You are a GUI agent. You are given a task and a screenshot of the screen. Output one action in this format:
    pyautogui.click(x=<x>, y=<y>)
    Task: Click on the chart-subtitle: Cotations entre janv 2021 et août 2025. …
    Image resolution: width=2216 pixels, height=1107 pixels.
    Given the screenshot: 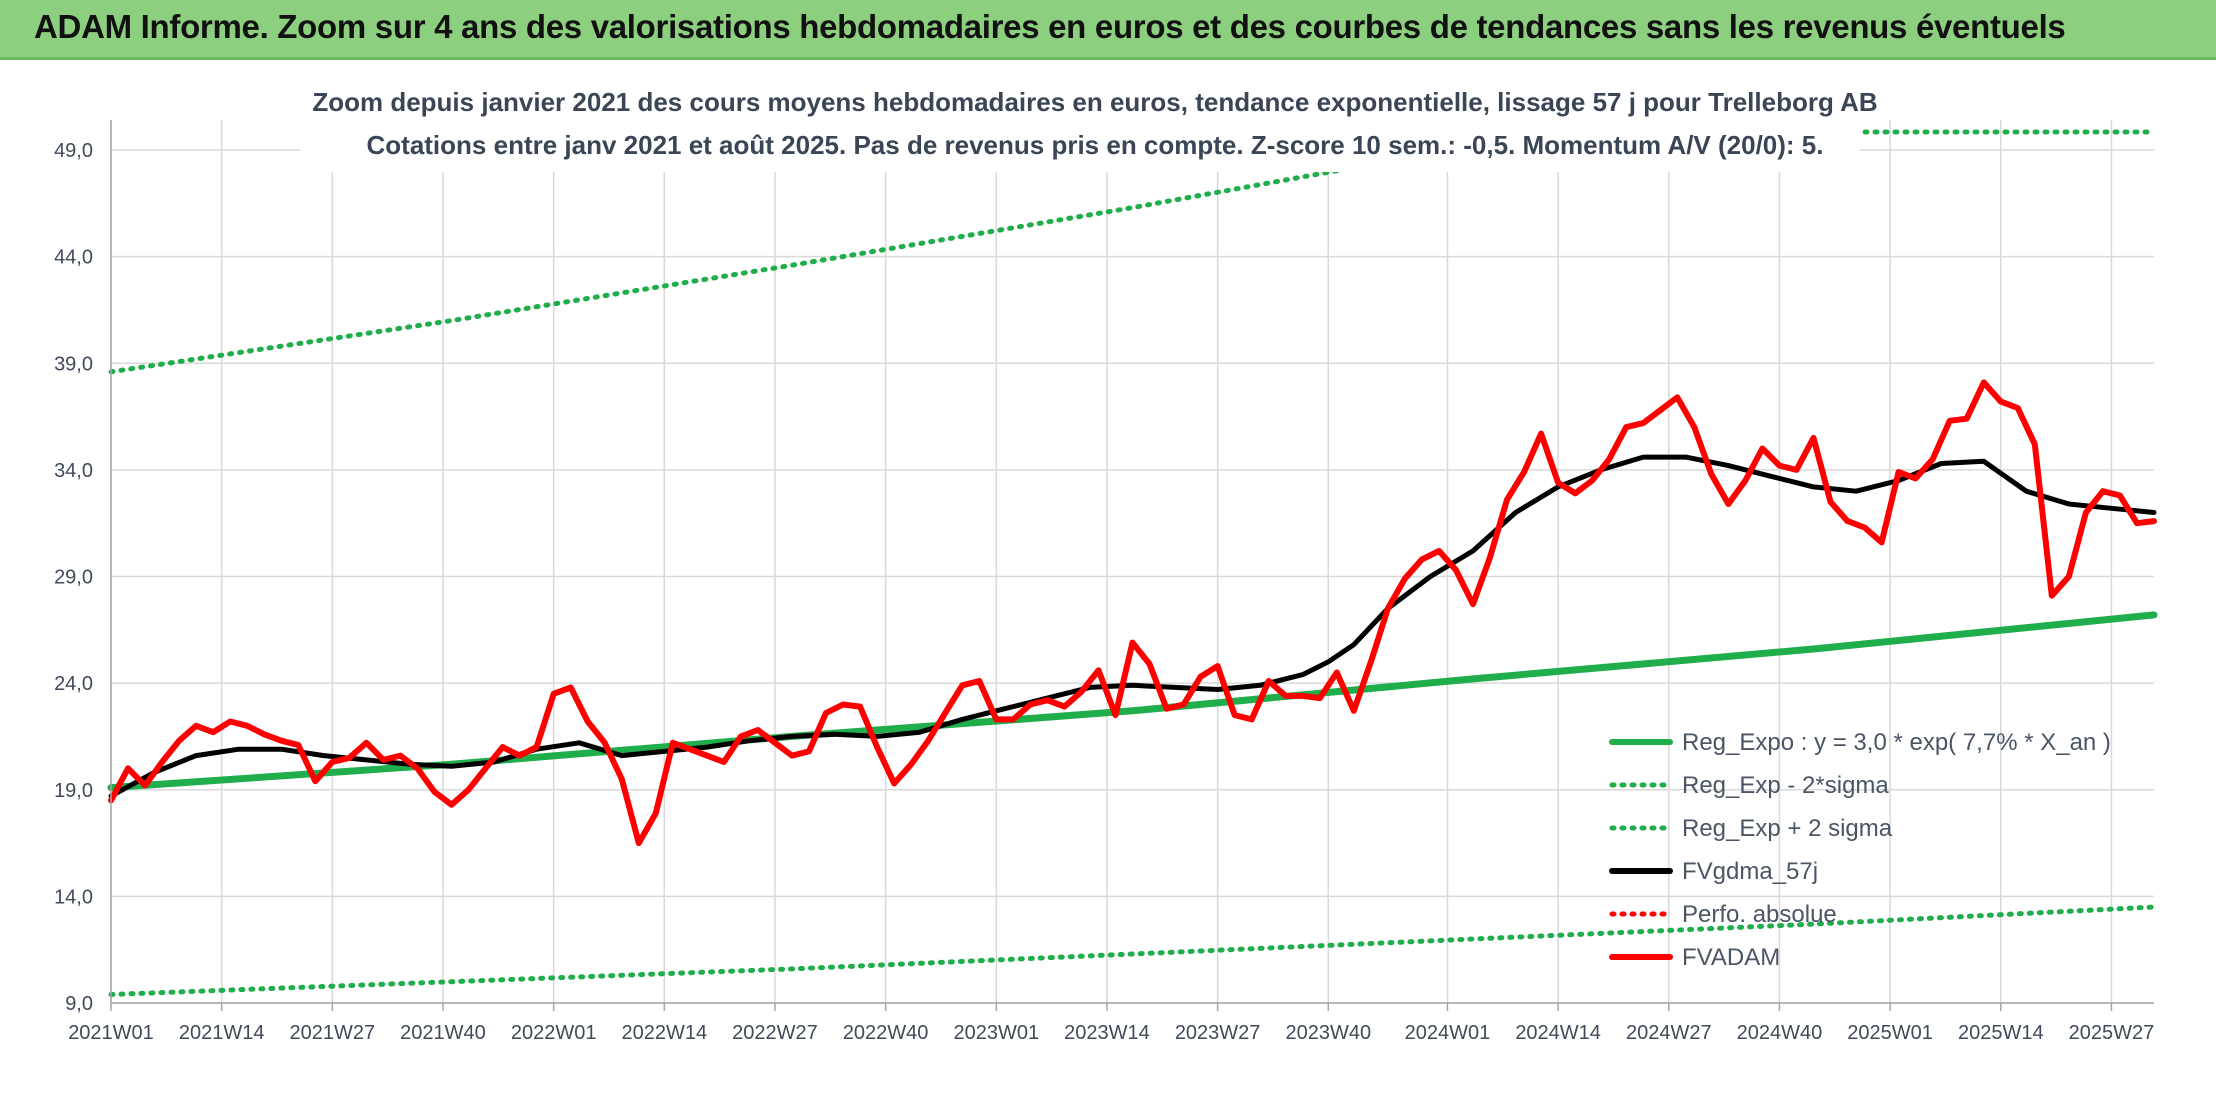 What is the action you would take?
    pyautogui.click(x=1095, y=145)
    